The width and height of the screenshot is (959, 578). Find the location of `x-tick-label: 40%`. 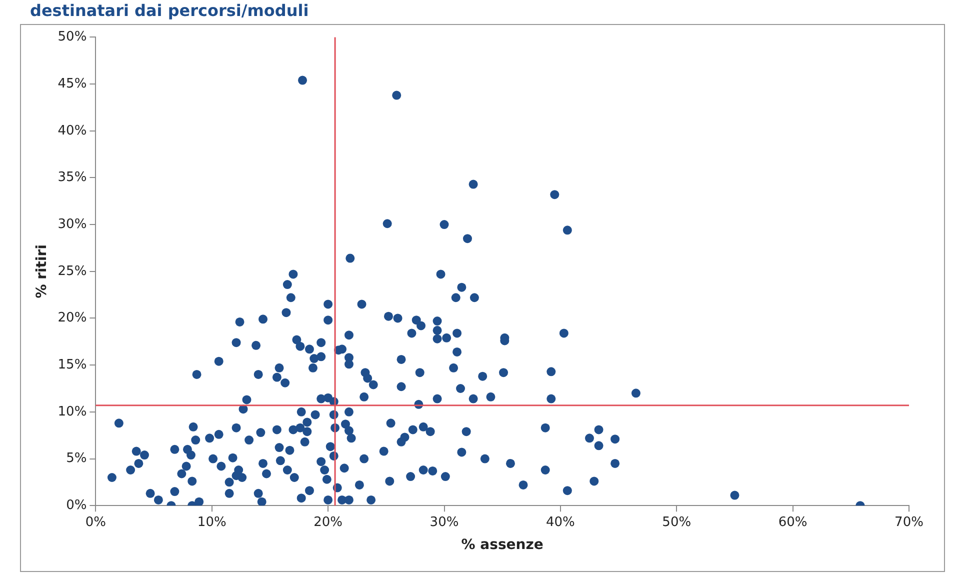

x-tick-label: 40% is located at coordinates (560, 522).